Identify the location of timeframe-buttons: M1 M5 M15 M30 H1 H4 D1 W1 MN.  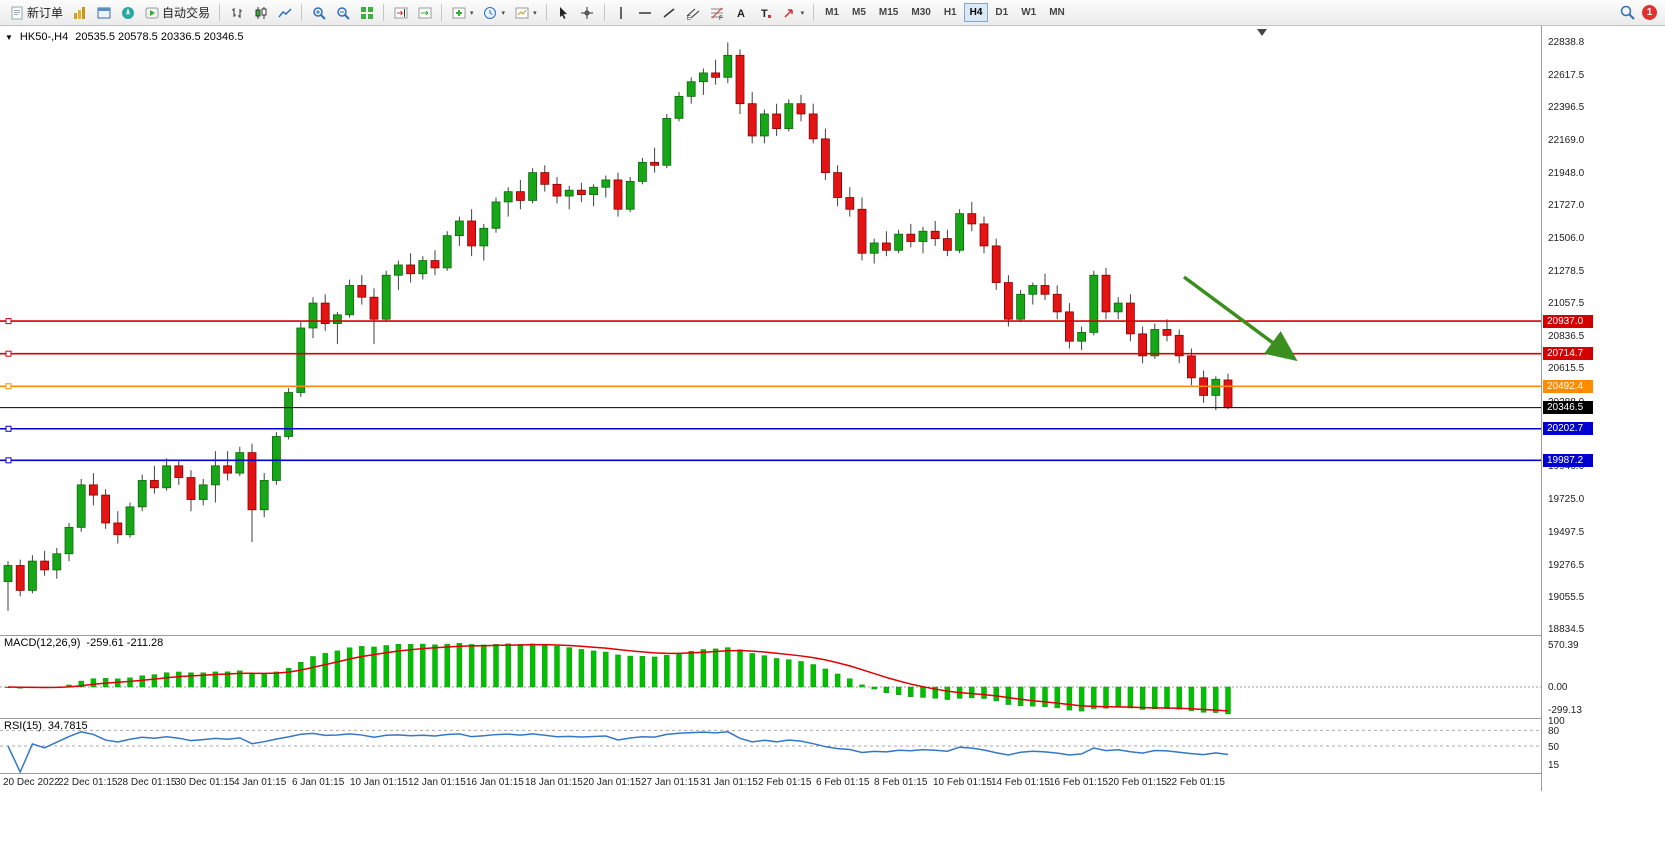
(945, 12).